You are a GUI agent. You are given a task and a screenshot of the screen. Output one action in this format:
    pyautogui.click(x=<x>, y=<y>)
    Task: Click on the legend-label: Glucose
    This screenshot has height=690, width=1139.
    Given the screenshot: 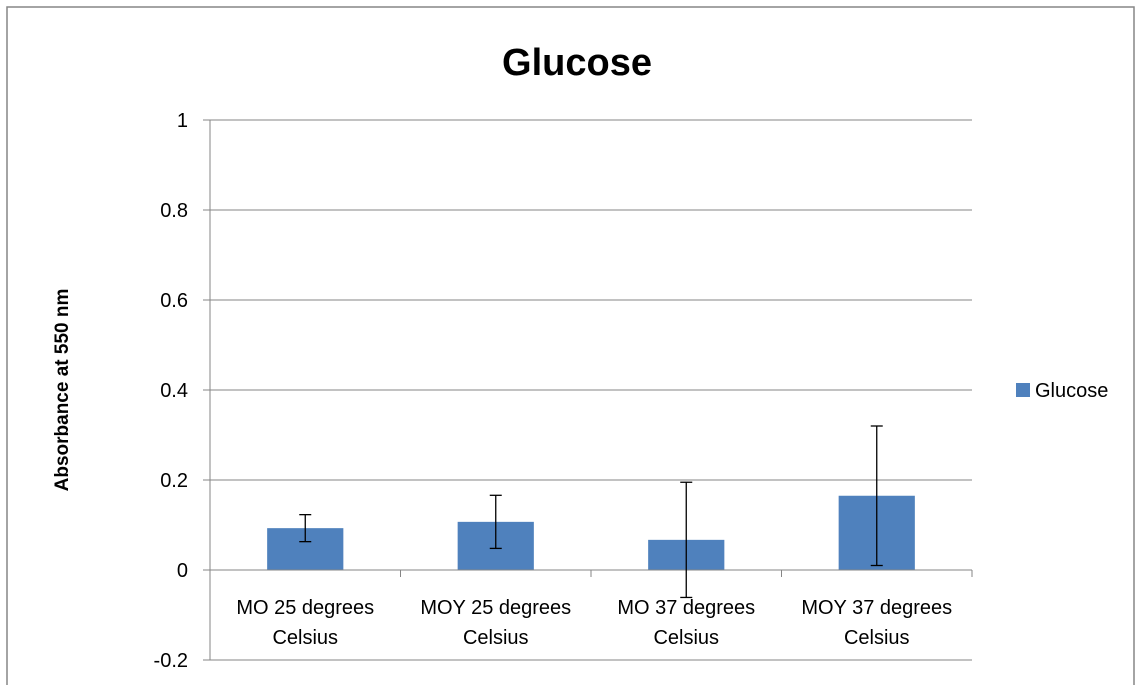 What is the action you would take?
    pyautogui.click(x=1071, y=391)
    